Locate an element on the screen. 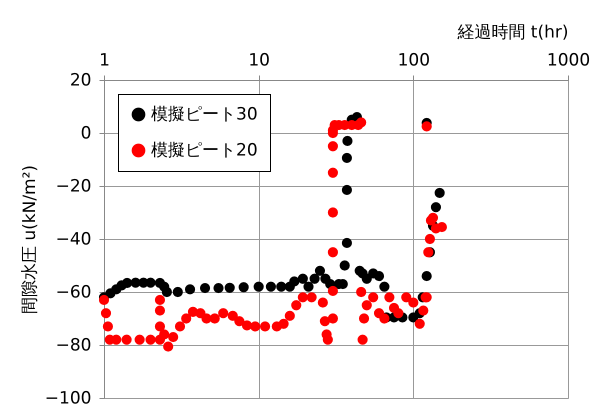 Image resolution: width=600 pixels, height=407 pixels. y-tick-label: −80 is located at coordinates (74, 346).